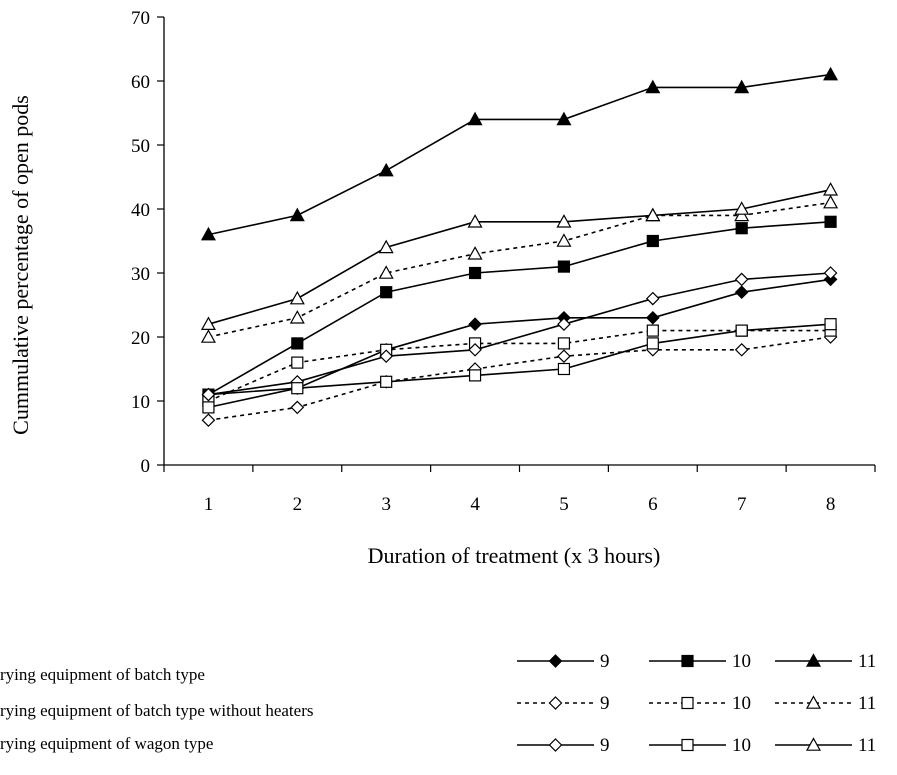 Image resolution: width=897 pixels, height=775 pixels. What do you see at coordinates (742, 504) in the screenshot?
I see `x-tick-label: 7` at bounding box center [742, 504].